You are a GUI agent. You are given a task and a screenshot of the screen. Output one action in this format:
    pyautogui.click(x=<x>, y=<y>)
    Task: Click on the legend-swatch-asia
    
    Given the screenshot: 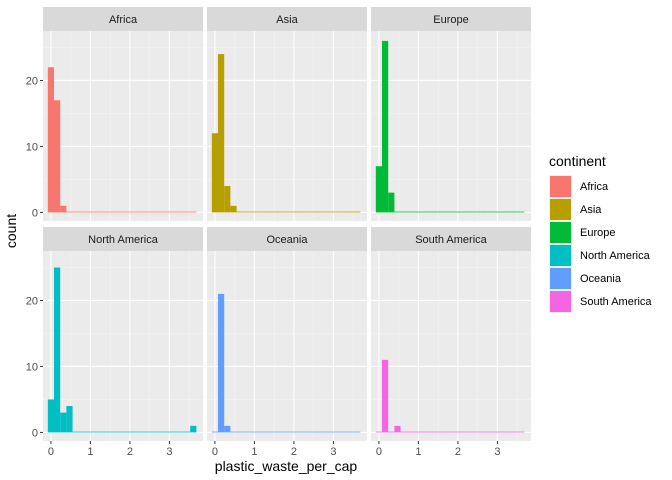 What is the action you would take?
    pyautogui.click(x=560, y=209)
    